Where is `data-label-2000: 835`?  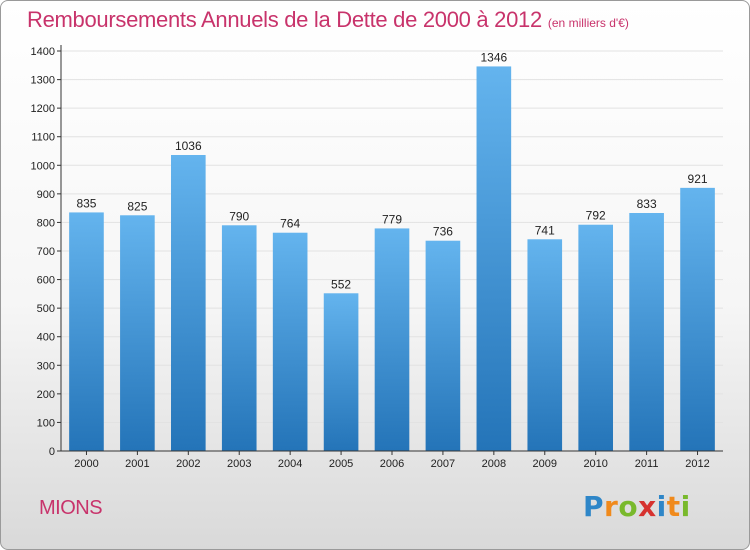
data-label-2000: 835 is located at coordinates (86, 203).